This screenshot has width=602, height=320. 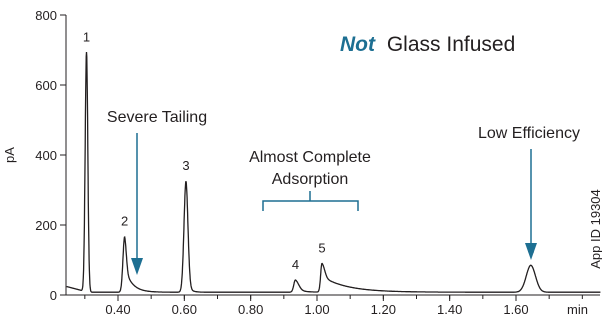 I want to click on severe-tailing-arrowhead, so click(x=137, y=266).